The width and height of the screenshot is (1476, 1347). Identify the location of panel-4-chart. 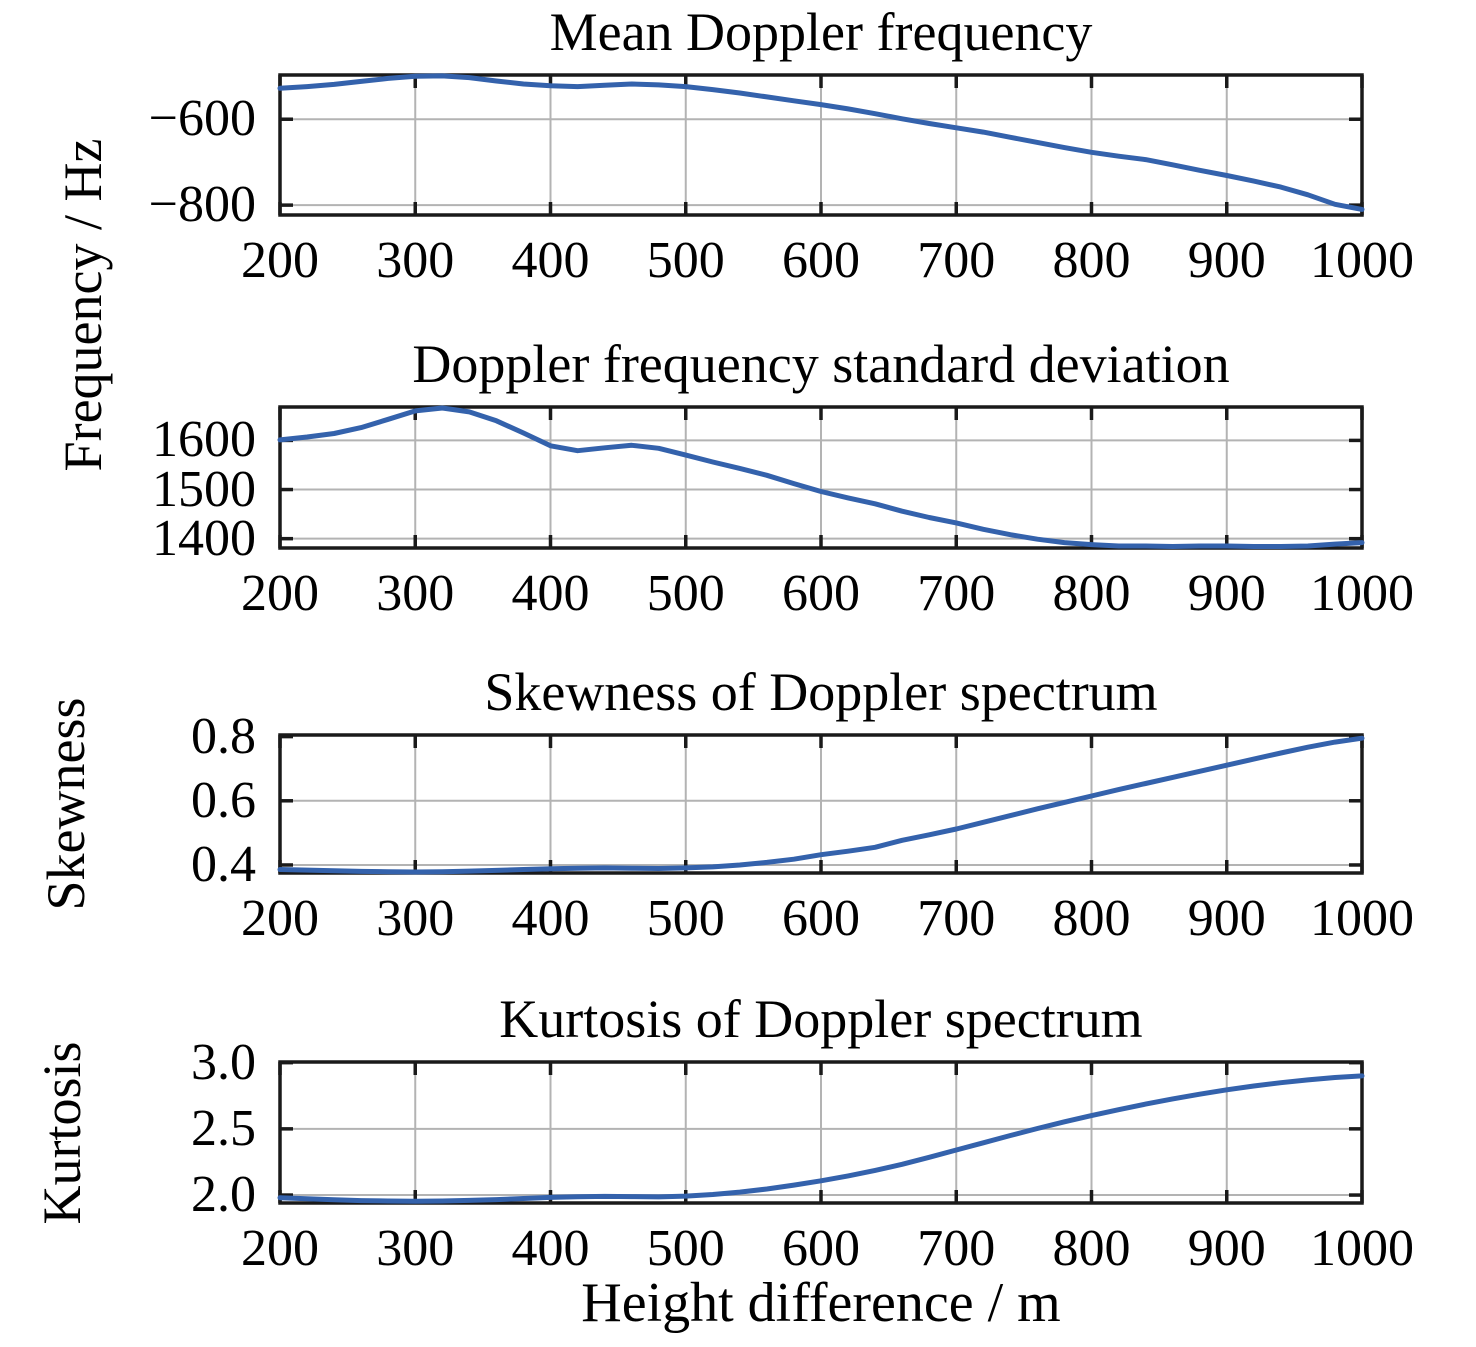
(821, 1132).